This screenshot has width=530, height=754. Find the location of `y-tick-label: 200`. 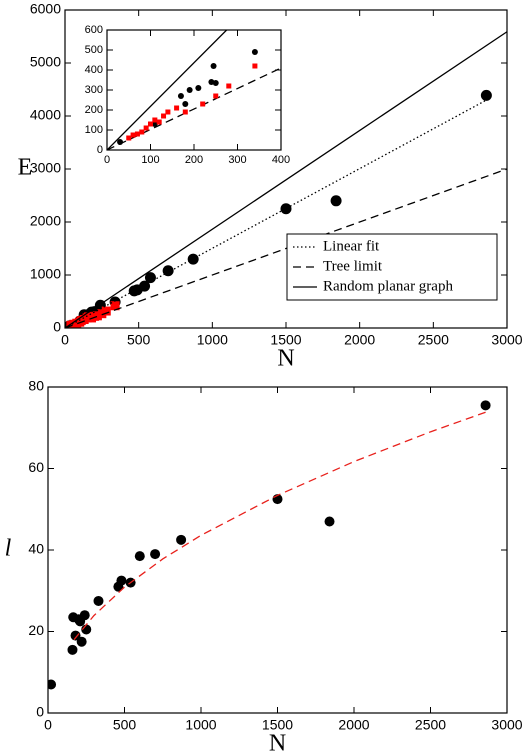

y-tick-label: 200 is located at coordinates (94, 110).